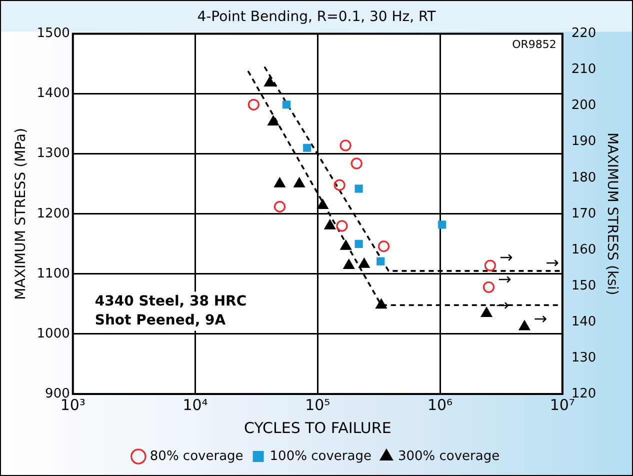 This screenshot has height=476, width=633. I want to click on y2-tick-label: 140, so click(583, 322).